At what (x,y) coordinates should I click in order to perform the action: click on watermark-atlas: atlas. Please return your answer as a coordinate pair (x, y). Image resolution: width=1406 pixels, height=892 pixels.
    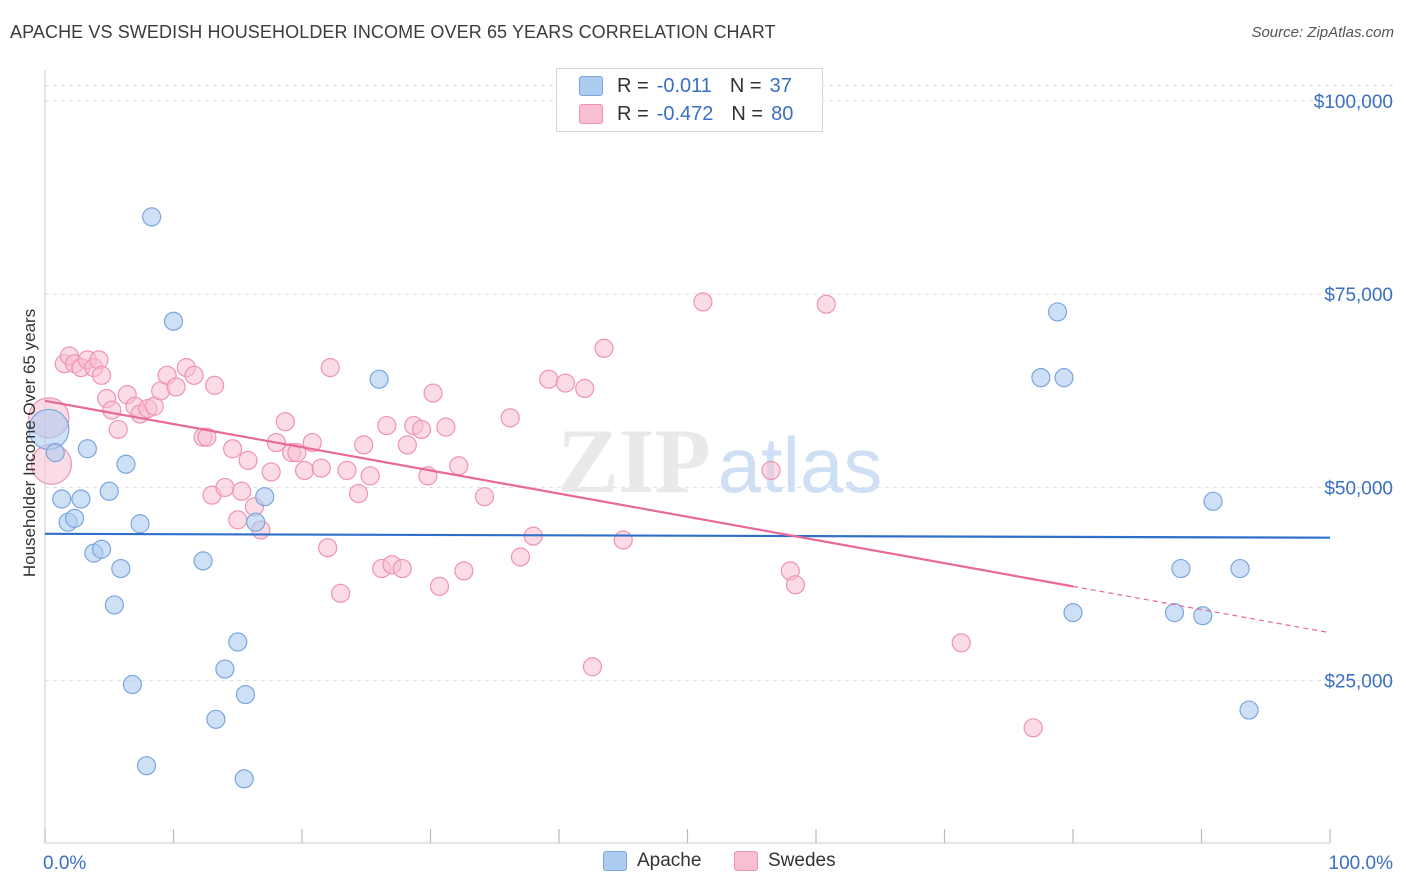
    Looking at the image, I should click on (800, 465).